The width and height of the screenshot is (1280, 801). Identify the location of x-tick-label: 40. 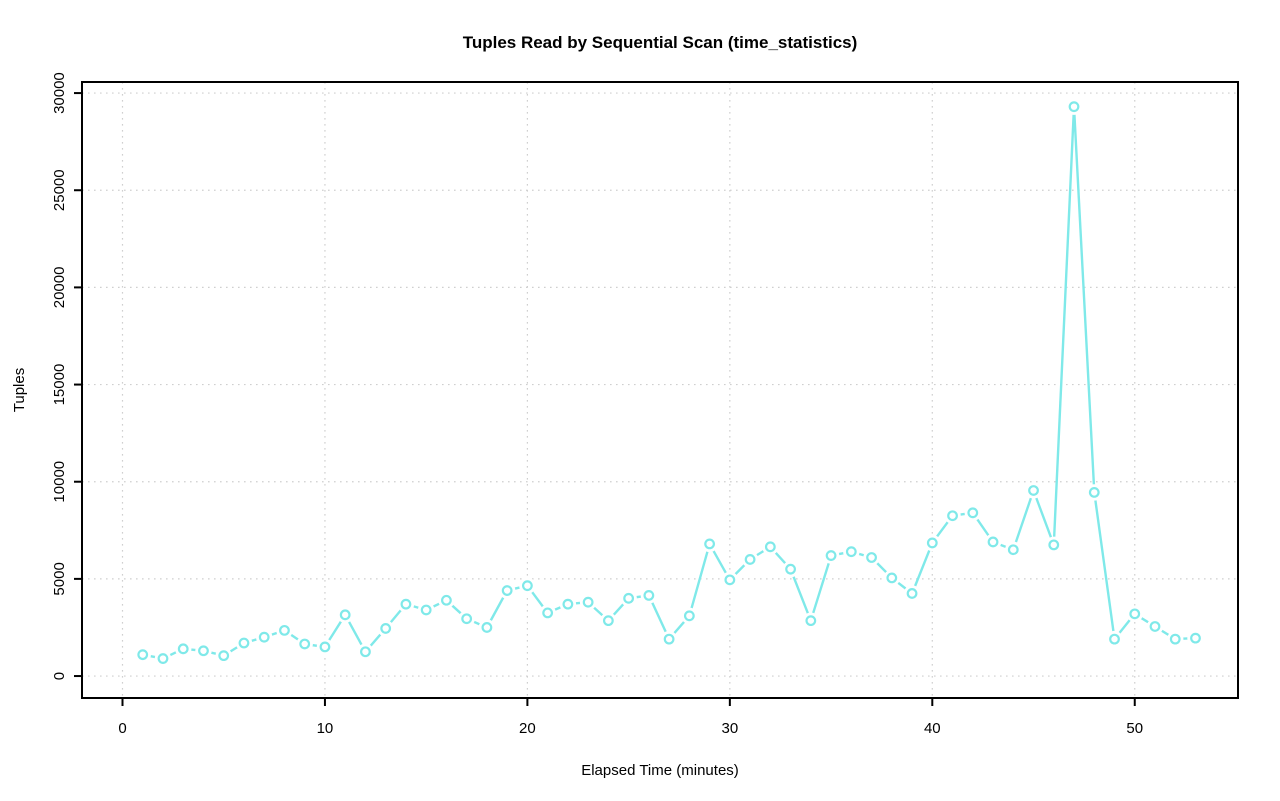
(932, 728).